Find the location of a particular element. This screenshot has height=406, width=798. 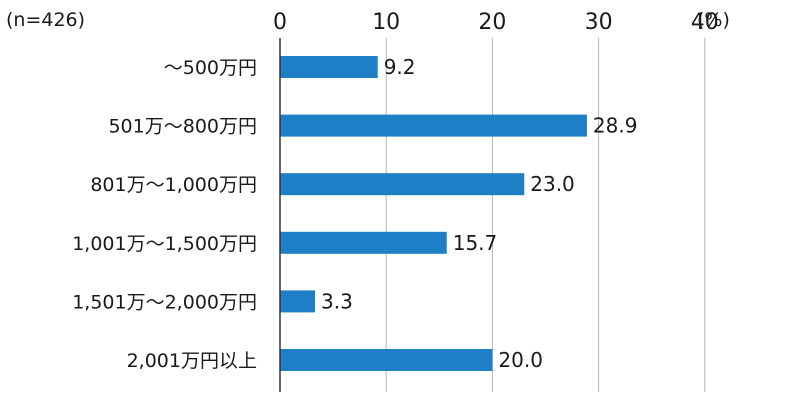

value-label-2: 28.9 is located at coordinates (615, 126).